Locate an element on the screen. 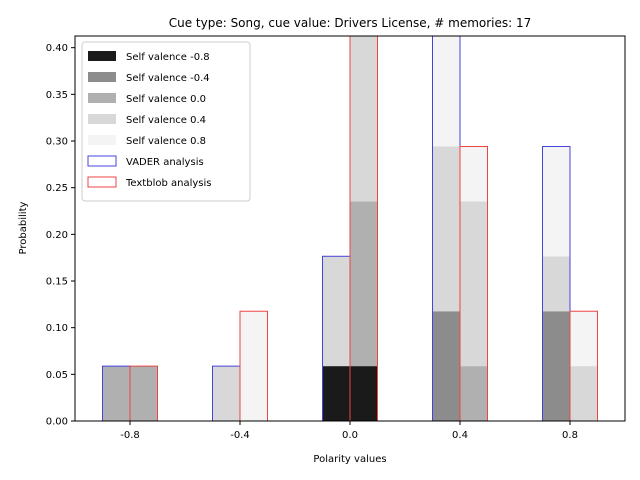 The width and height of the screenshot is (640, 480). legend-label: Textblob analysis is located at coordinates (168, 183).